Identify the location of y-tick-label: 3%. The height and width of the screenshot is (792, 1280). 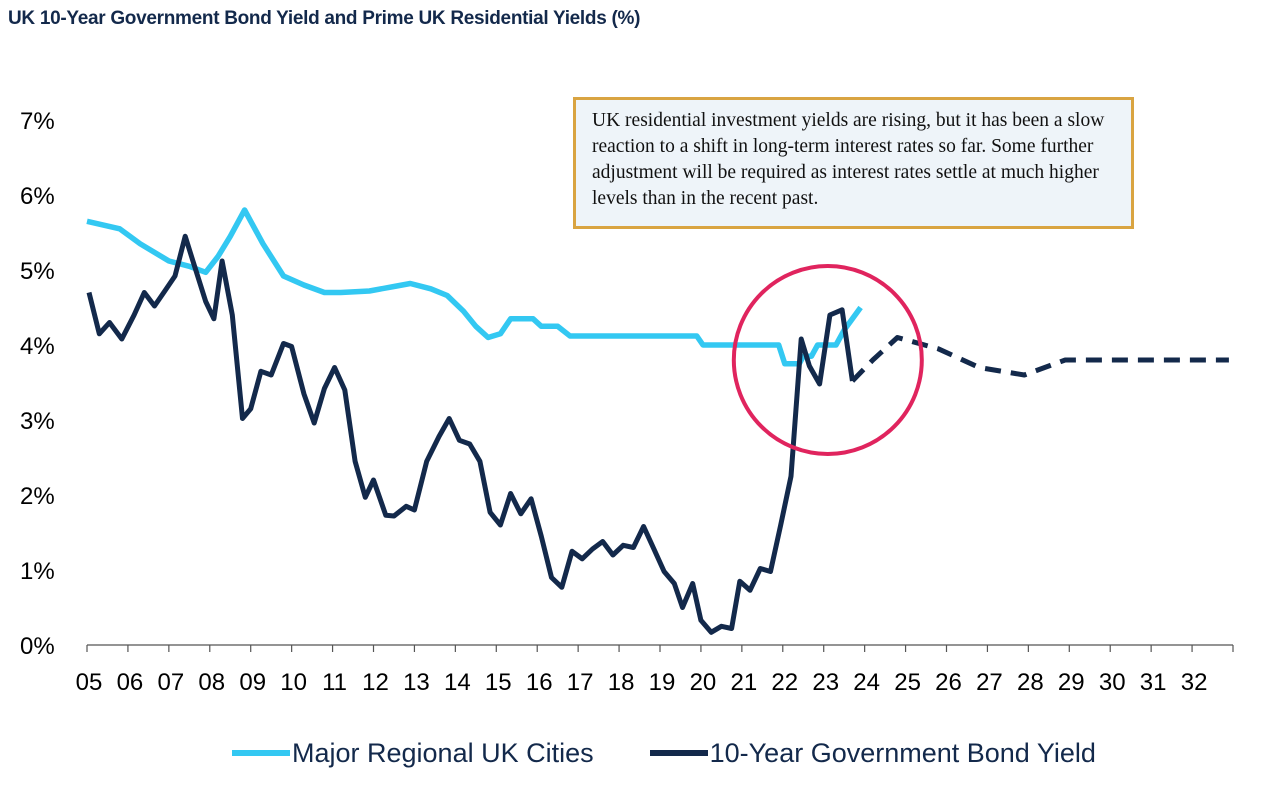
(37, 421).